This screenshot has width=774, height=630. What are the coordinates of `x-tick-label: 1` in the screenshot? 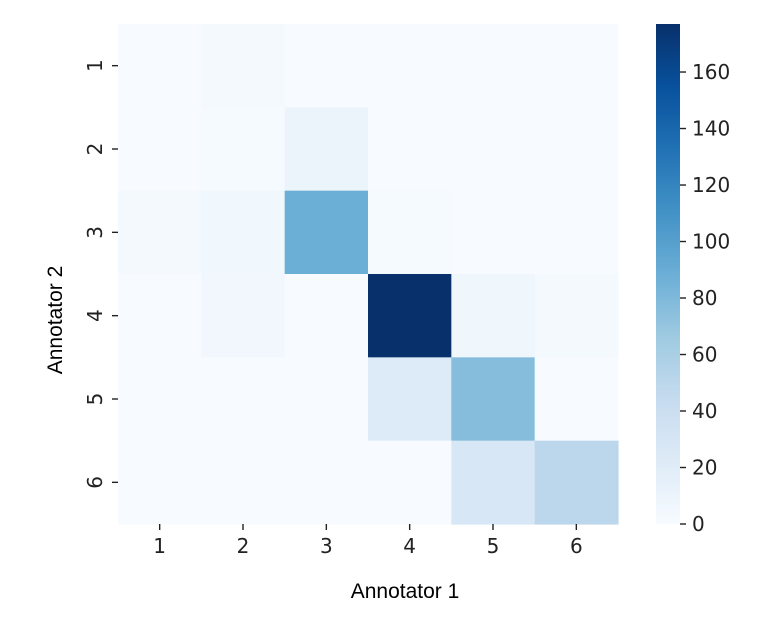 It's located at (159, 546).